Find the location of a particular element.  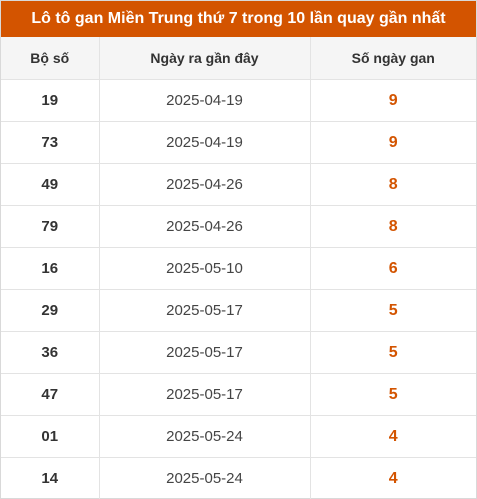

days-cell: 6 is located at coordinates (393, 268).